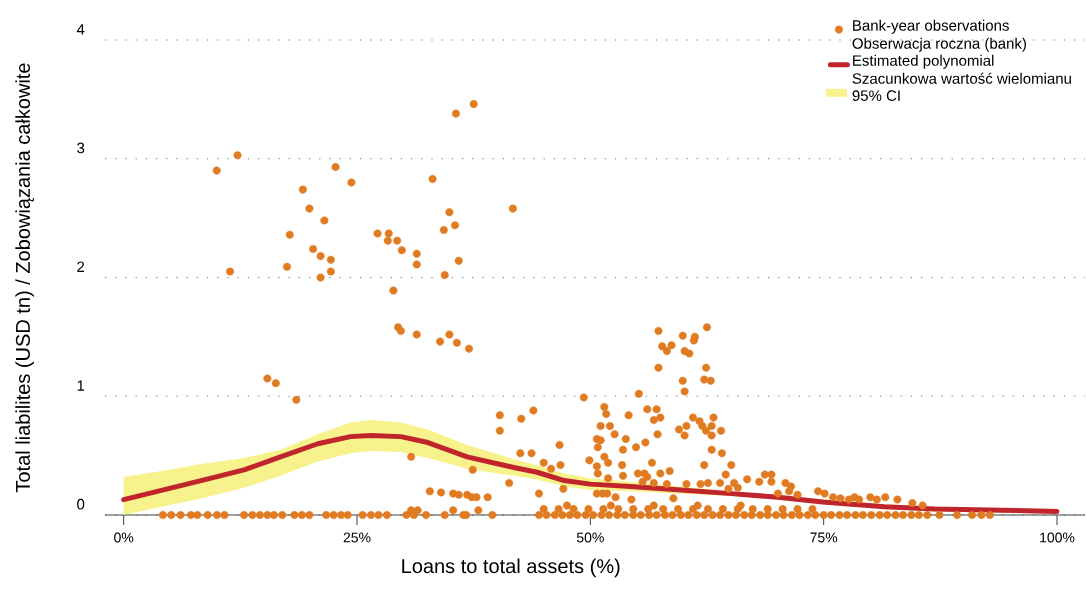 This screenshot has width=1086, height=604. Describe the element at coordinates (511, 568) in the screenshot. I see `x-axis-title: Loans to total assets (%)` at that location.